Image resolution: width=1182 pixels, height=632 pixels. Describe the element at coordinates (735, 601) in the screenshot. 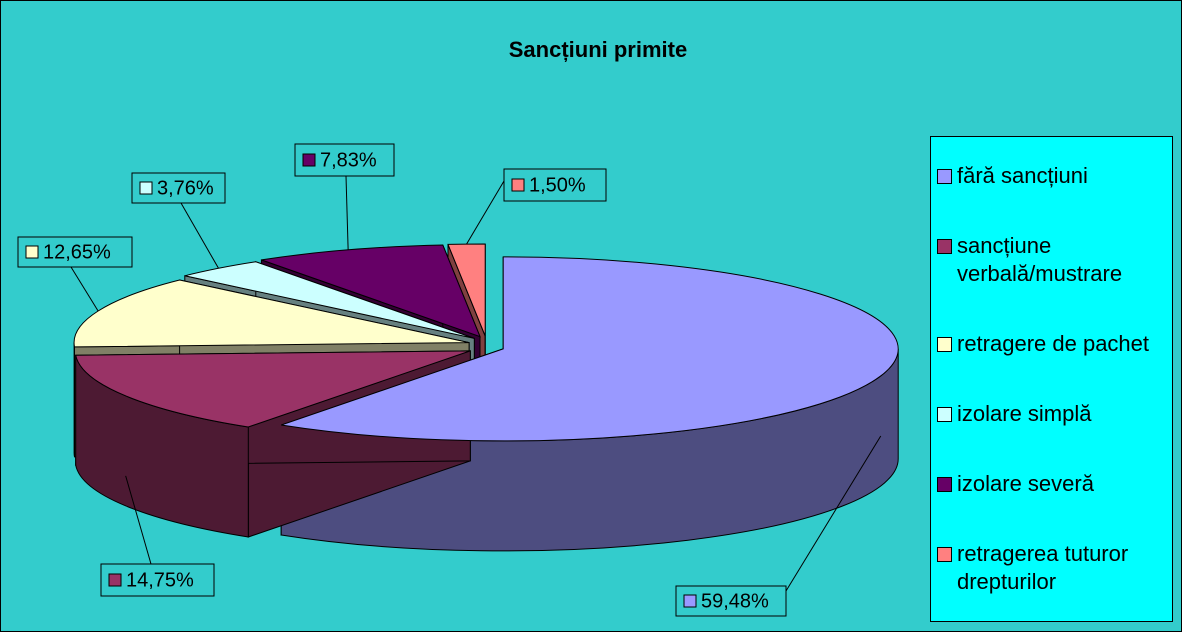

I see `data-label: 59,48%` at that location.